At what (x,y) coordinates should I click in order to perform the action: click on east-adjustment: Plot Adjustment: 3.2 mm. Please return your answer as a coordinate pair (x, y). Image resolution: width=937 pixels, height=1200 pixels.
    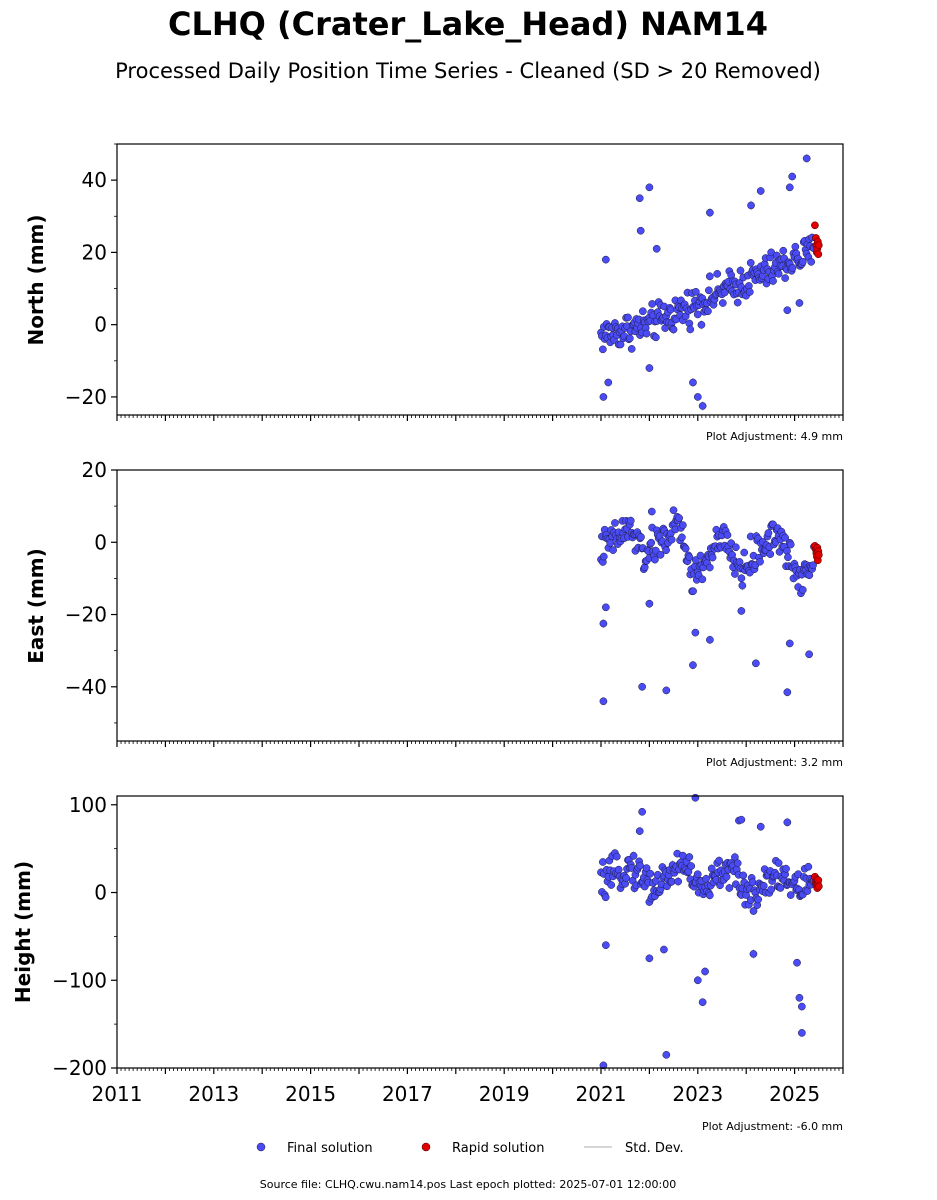
    Looking at the image, I should click on (774, 762).